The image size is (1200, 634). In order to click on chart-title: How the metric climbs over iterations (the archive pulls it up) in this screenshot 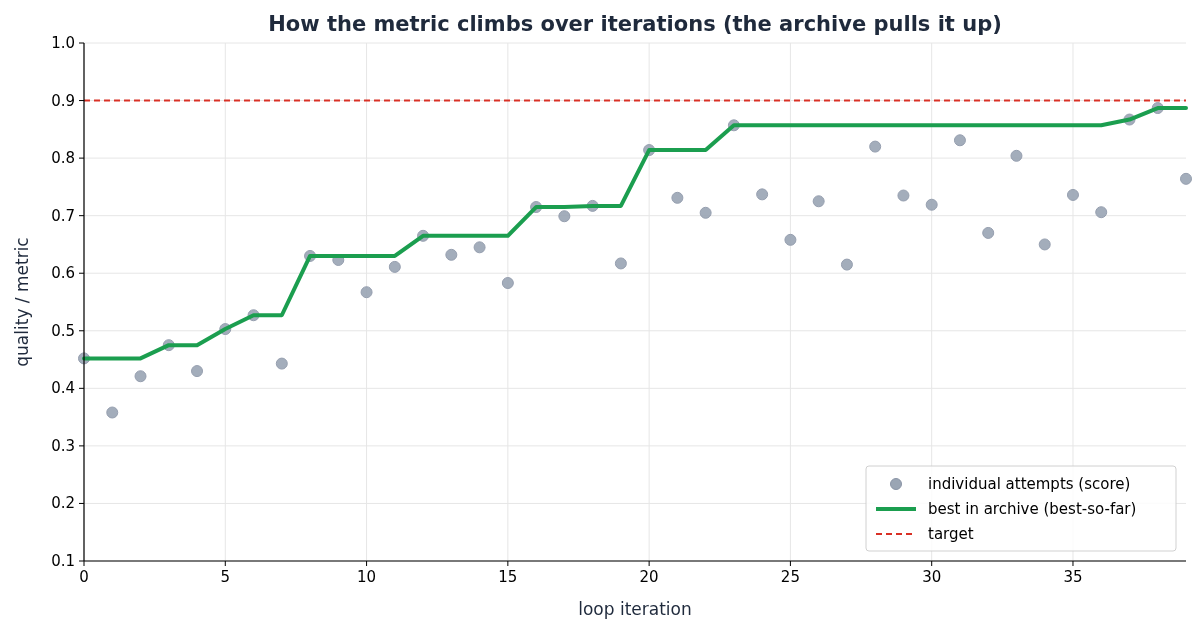, I will do `click(635, 24)`.